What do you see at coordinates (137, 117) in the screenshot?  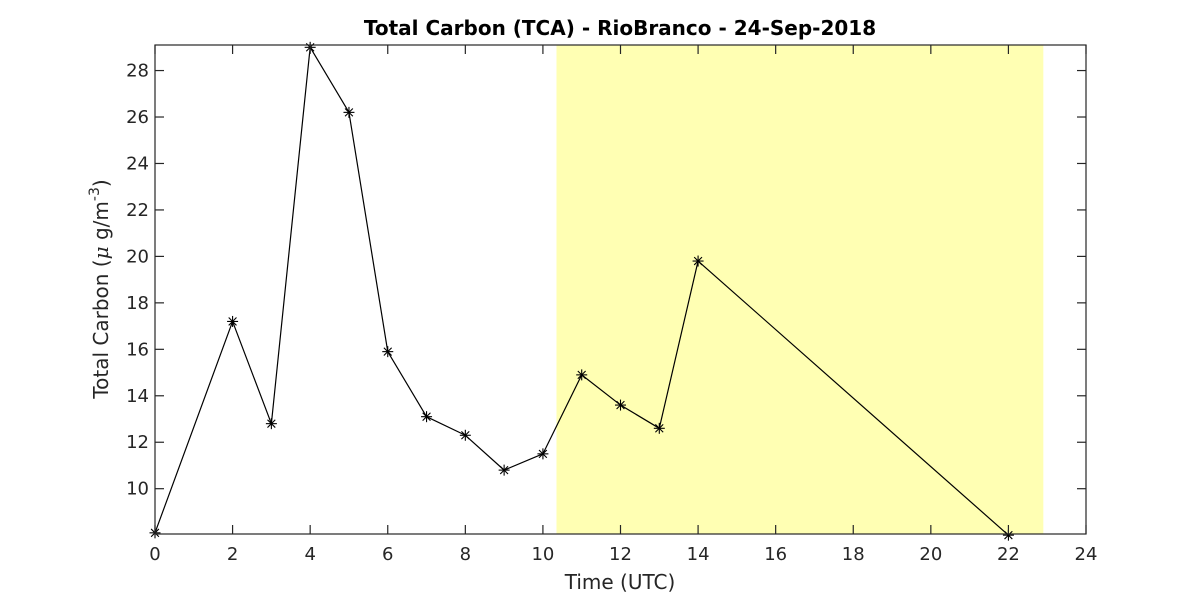 I see `y-tick-label: 26` at bounding box center [137, 117].